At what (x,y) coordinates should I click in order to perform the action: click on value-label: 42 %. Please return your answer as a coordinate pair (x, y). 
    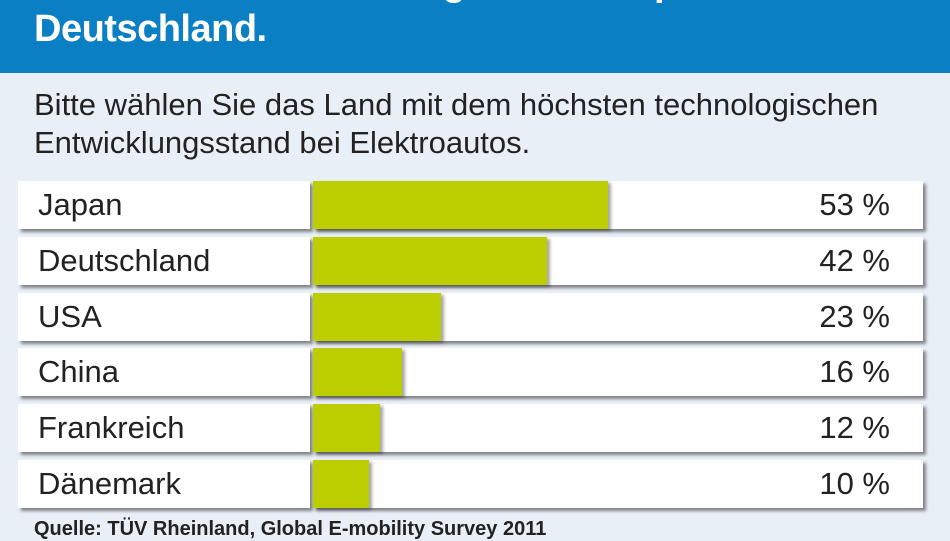
    Looking at the image, I should click on (854, 260).